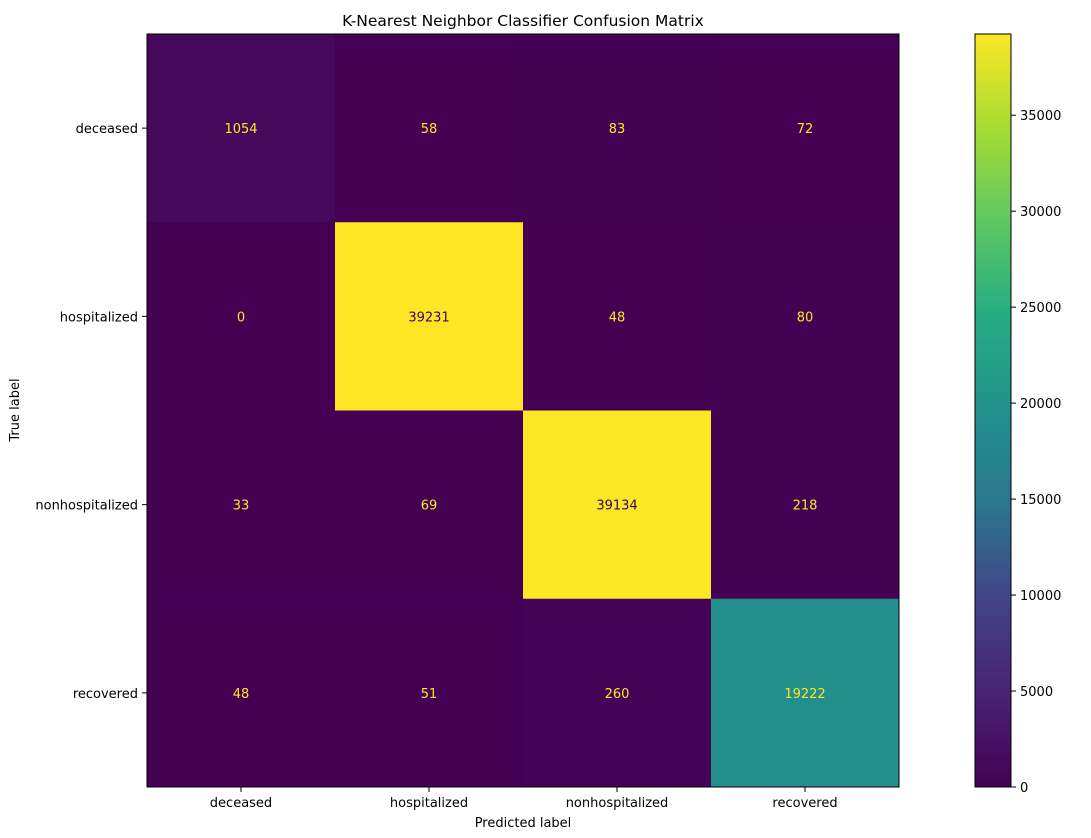 The image size is (1091, 838). I want to click on colorbar-tick-label: 25000, so click(1040, 308).